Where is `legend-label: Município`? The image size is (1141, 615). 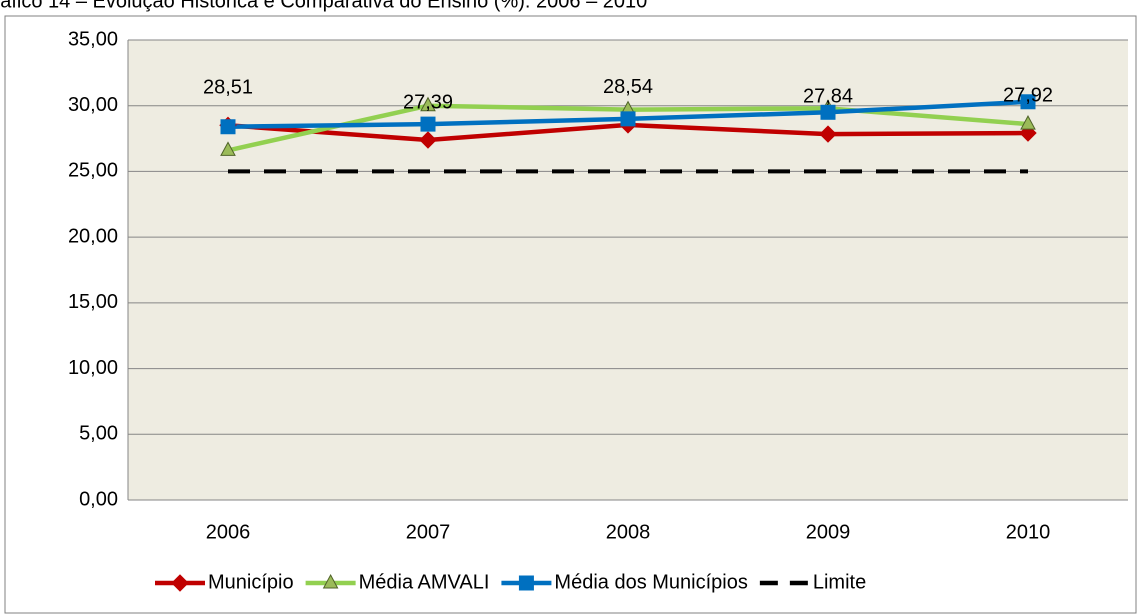
legend-label: Município is located at coordinates (251, 582).